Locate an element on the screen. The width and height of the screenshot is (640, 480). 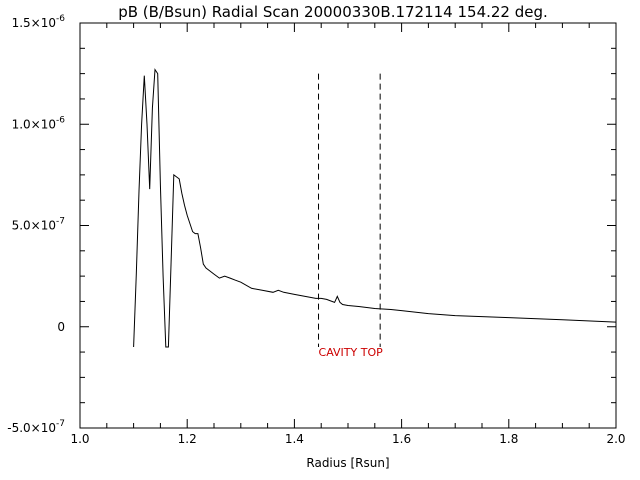
y-tick-label: 1.5×10⁻⁶ is located at coordinates (39, 22).